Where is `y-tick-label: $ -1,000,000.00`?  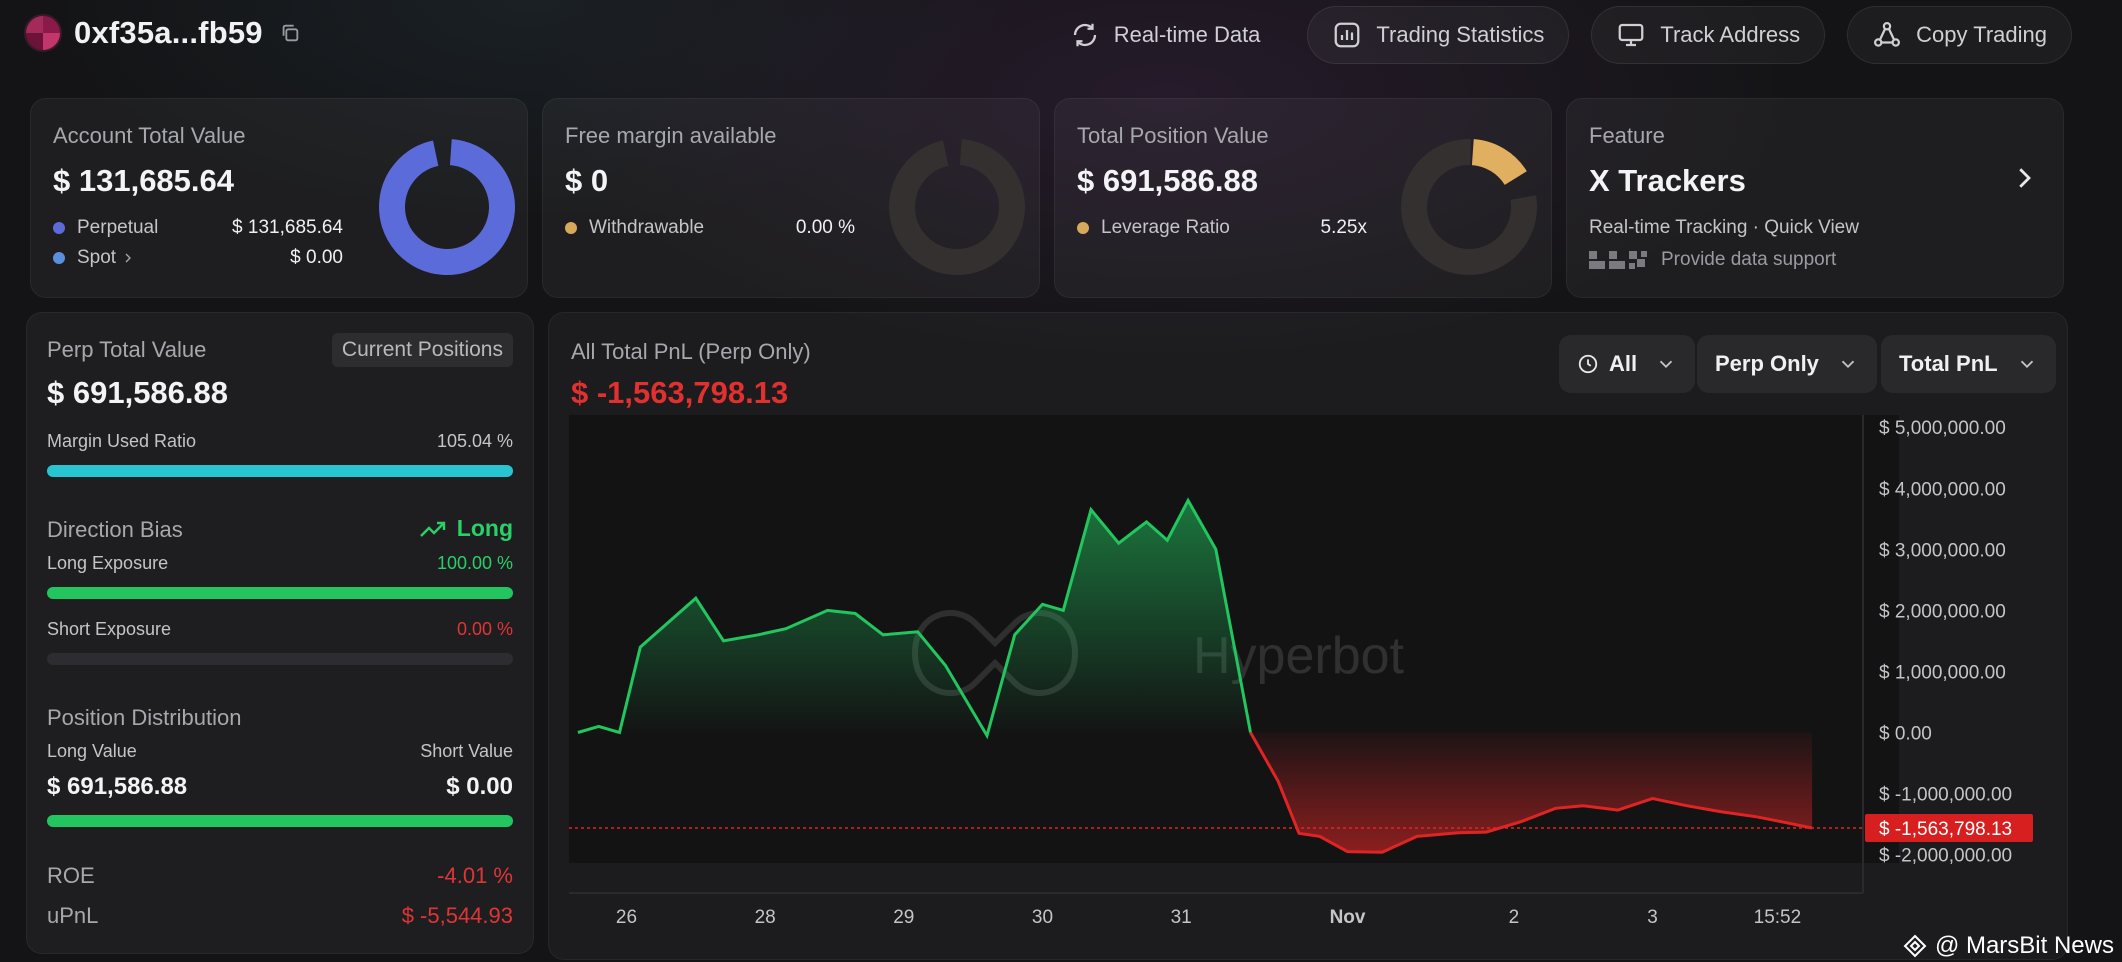
y-tick-label: $ -1,000,000.00 is located at coordinates (1945, 795).